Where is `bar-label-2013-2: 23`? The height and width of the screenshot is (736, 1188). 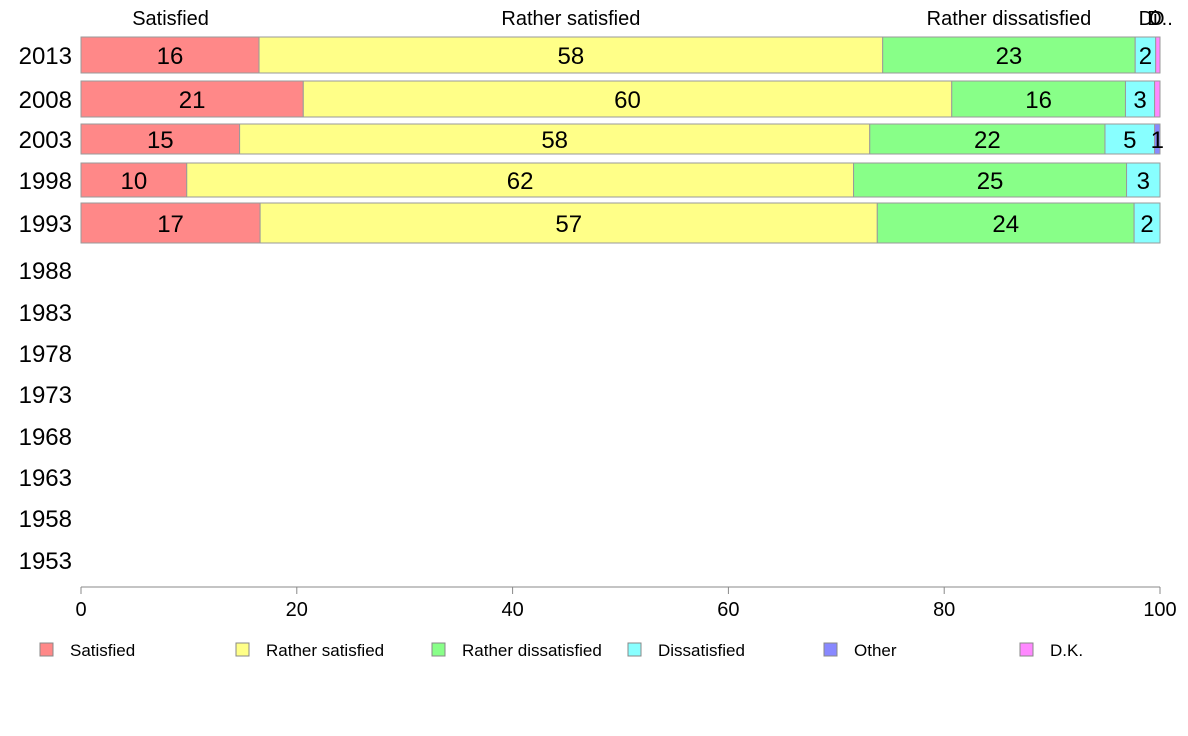 bar-label-2013-2: 23 is located at coordinates (1009, 56).